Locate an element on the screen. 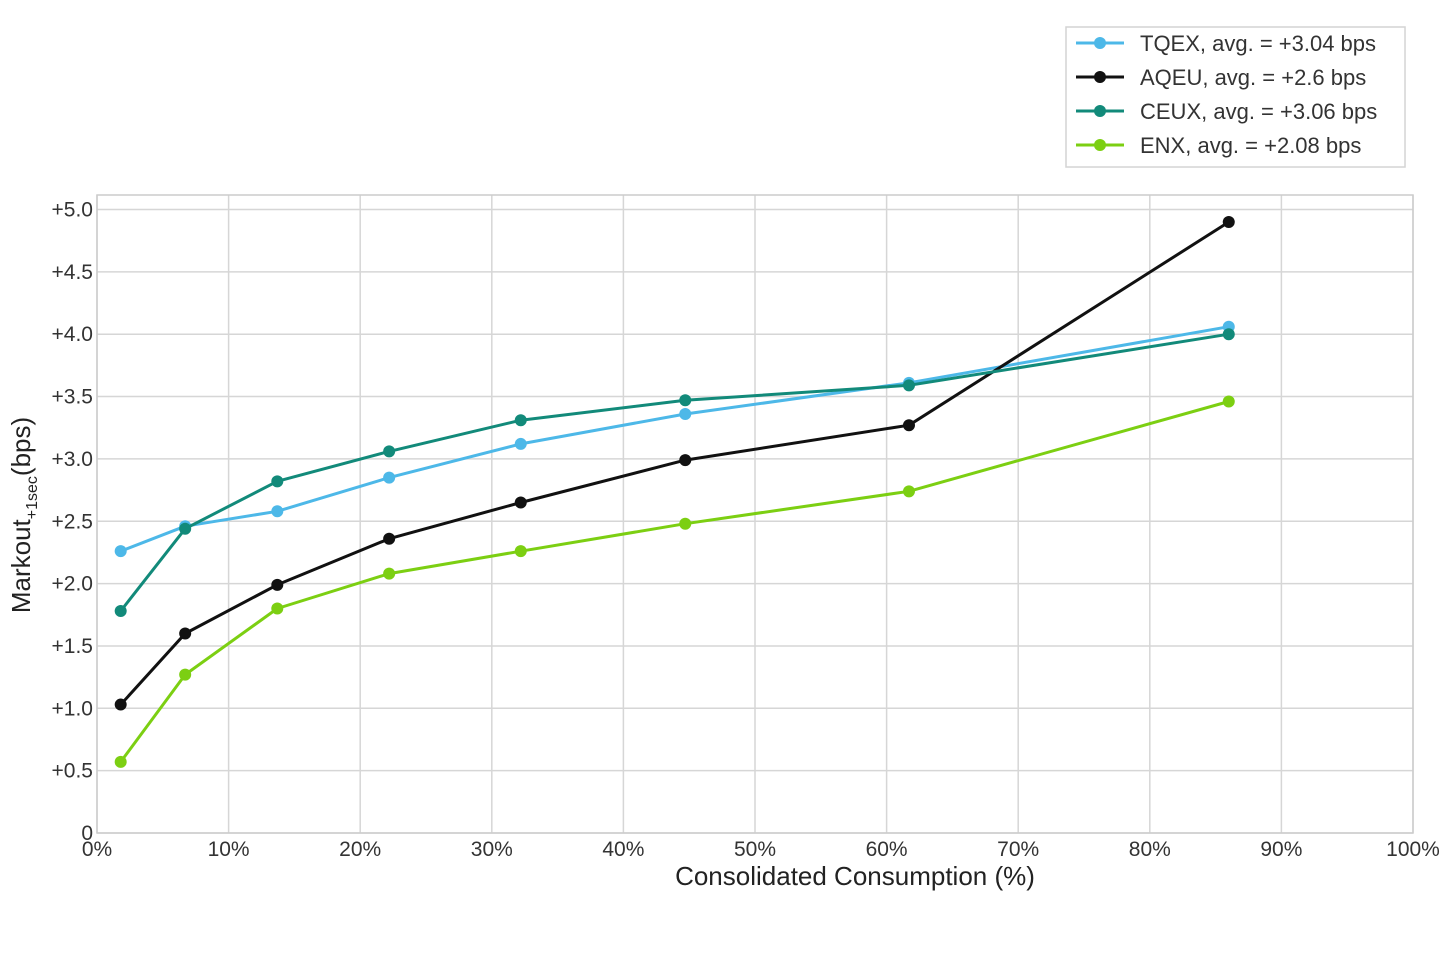  y-tick-label: +4.0 is located at coordinates (72, 334).